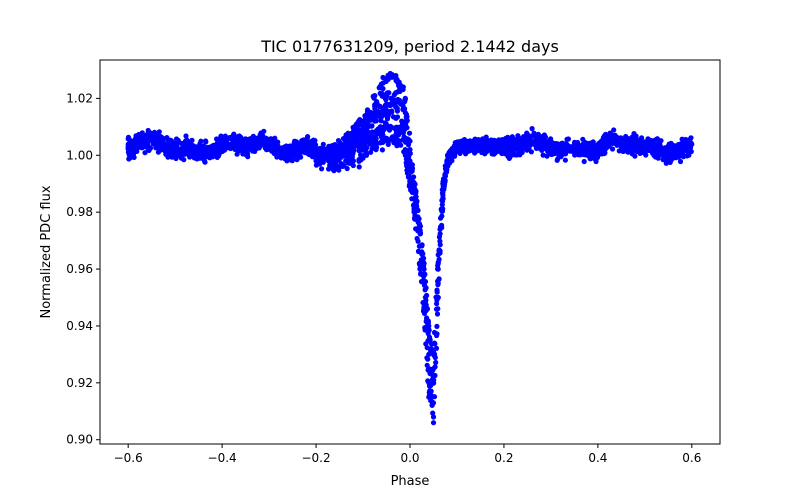  What do you see at coordinates (407, 454) in the screenshot?
I see `x-axis-ticks: −0.6 −0.4 −0.2 0.0 0.2 0.4 0.6` at bounding box center [407, 454].